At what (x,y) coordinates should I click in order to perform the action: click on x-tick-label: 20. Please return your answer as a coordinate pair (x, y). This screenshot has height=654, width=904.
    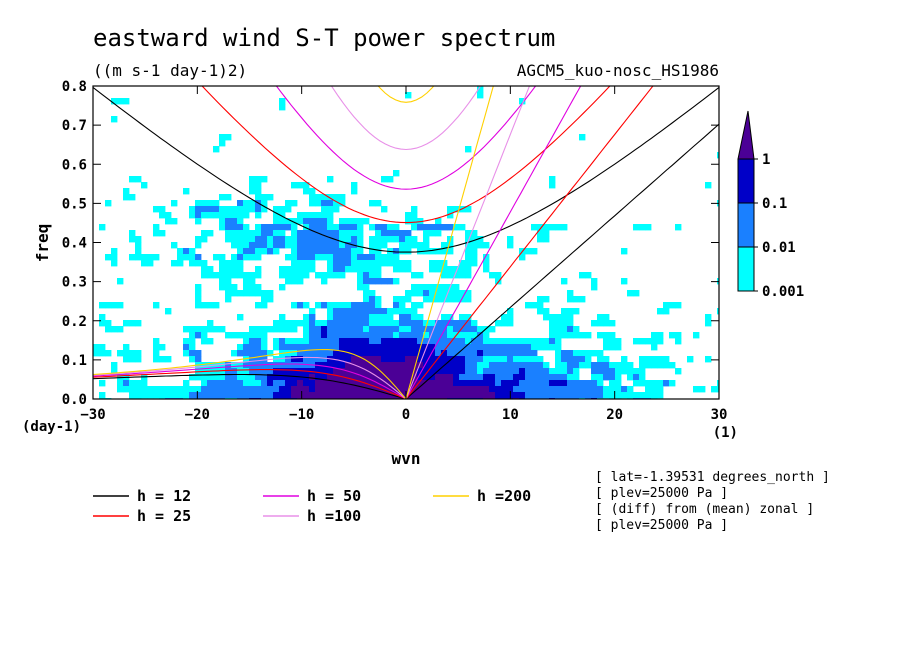
    Looking at the image, I should click on (614, 415).